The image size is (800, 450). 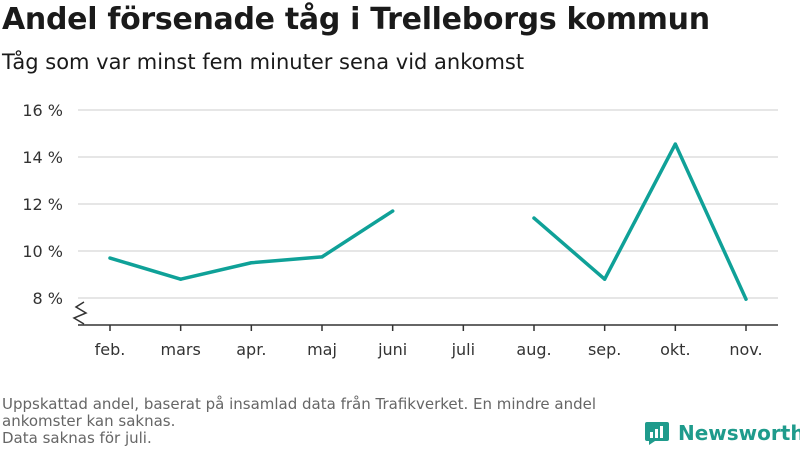 What do you see at coordinates (745, 349) in the screenshot?
I see `x-tick-label: nov.` at bounding box center [745, 349].